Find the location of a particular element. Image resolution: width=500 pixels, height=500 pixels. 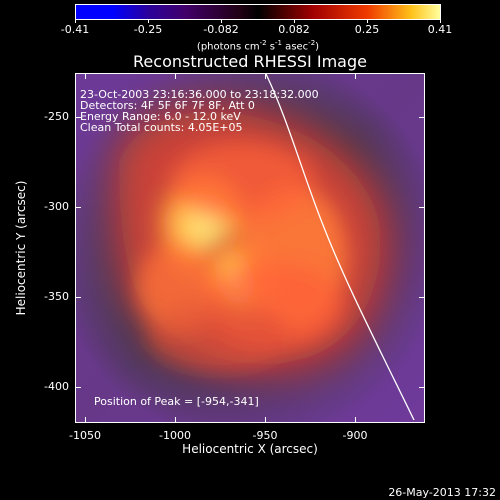

y-tick-label-2: -300 is located at coordinates (56, 206).